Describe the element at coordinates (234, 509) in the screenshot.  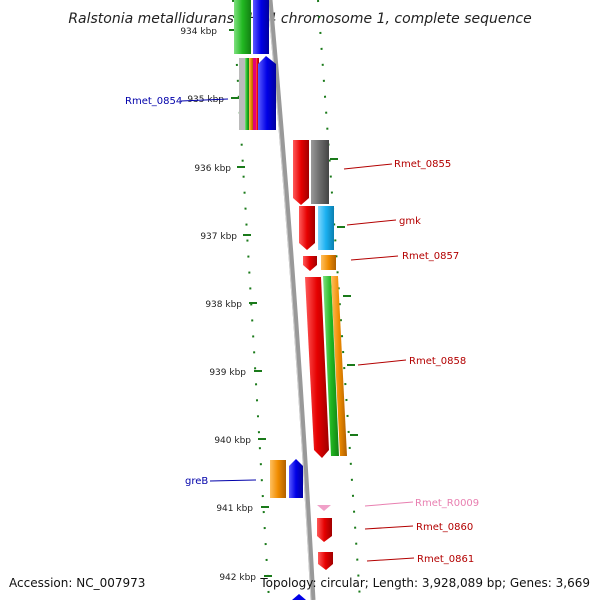
I see `tick-label: 941 kbp` at that location.